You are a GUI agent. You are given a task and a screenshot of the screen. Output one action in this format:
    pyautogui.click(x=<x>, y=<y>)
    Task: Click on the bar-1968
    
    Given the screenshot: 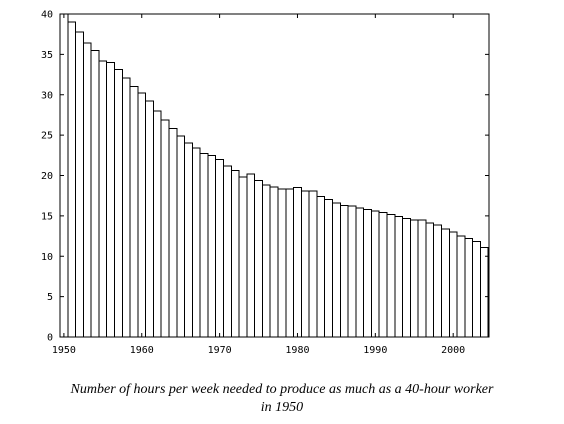 What is the action you would take?
    pyautogui.click(x=204, y=245)
    